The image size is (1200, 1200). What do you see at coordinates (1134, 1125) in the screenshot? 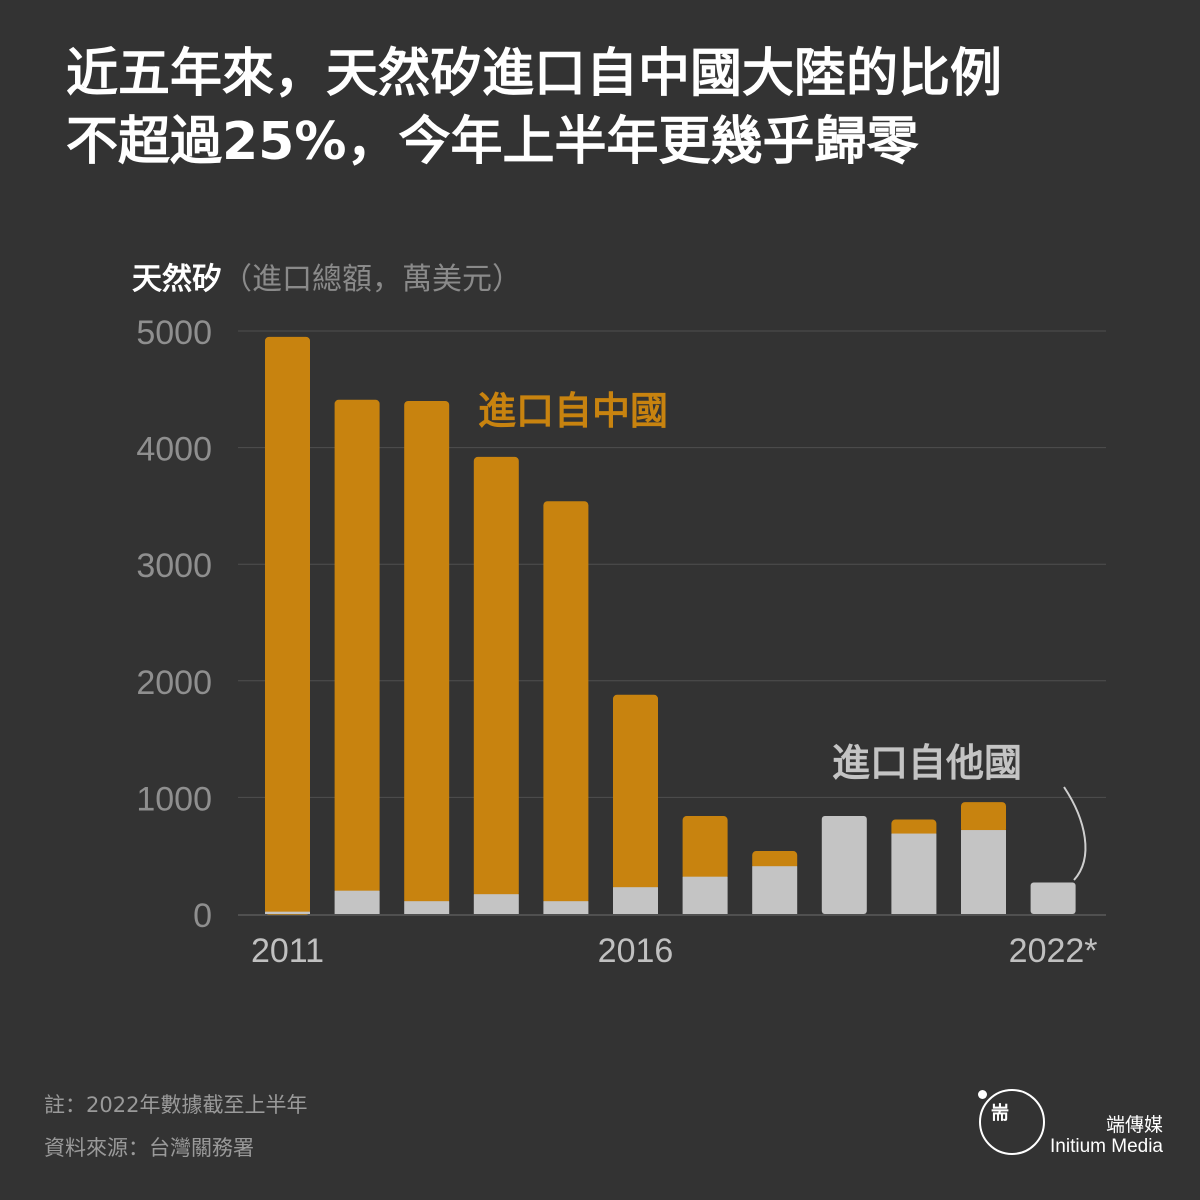
I see `brand-name-chinese: 端傳媒` at bounding box center [1134, 1125].